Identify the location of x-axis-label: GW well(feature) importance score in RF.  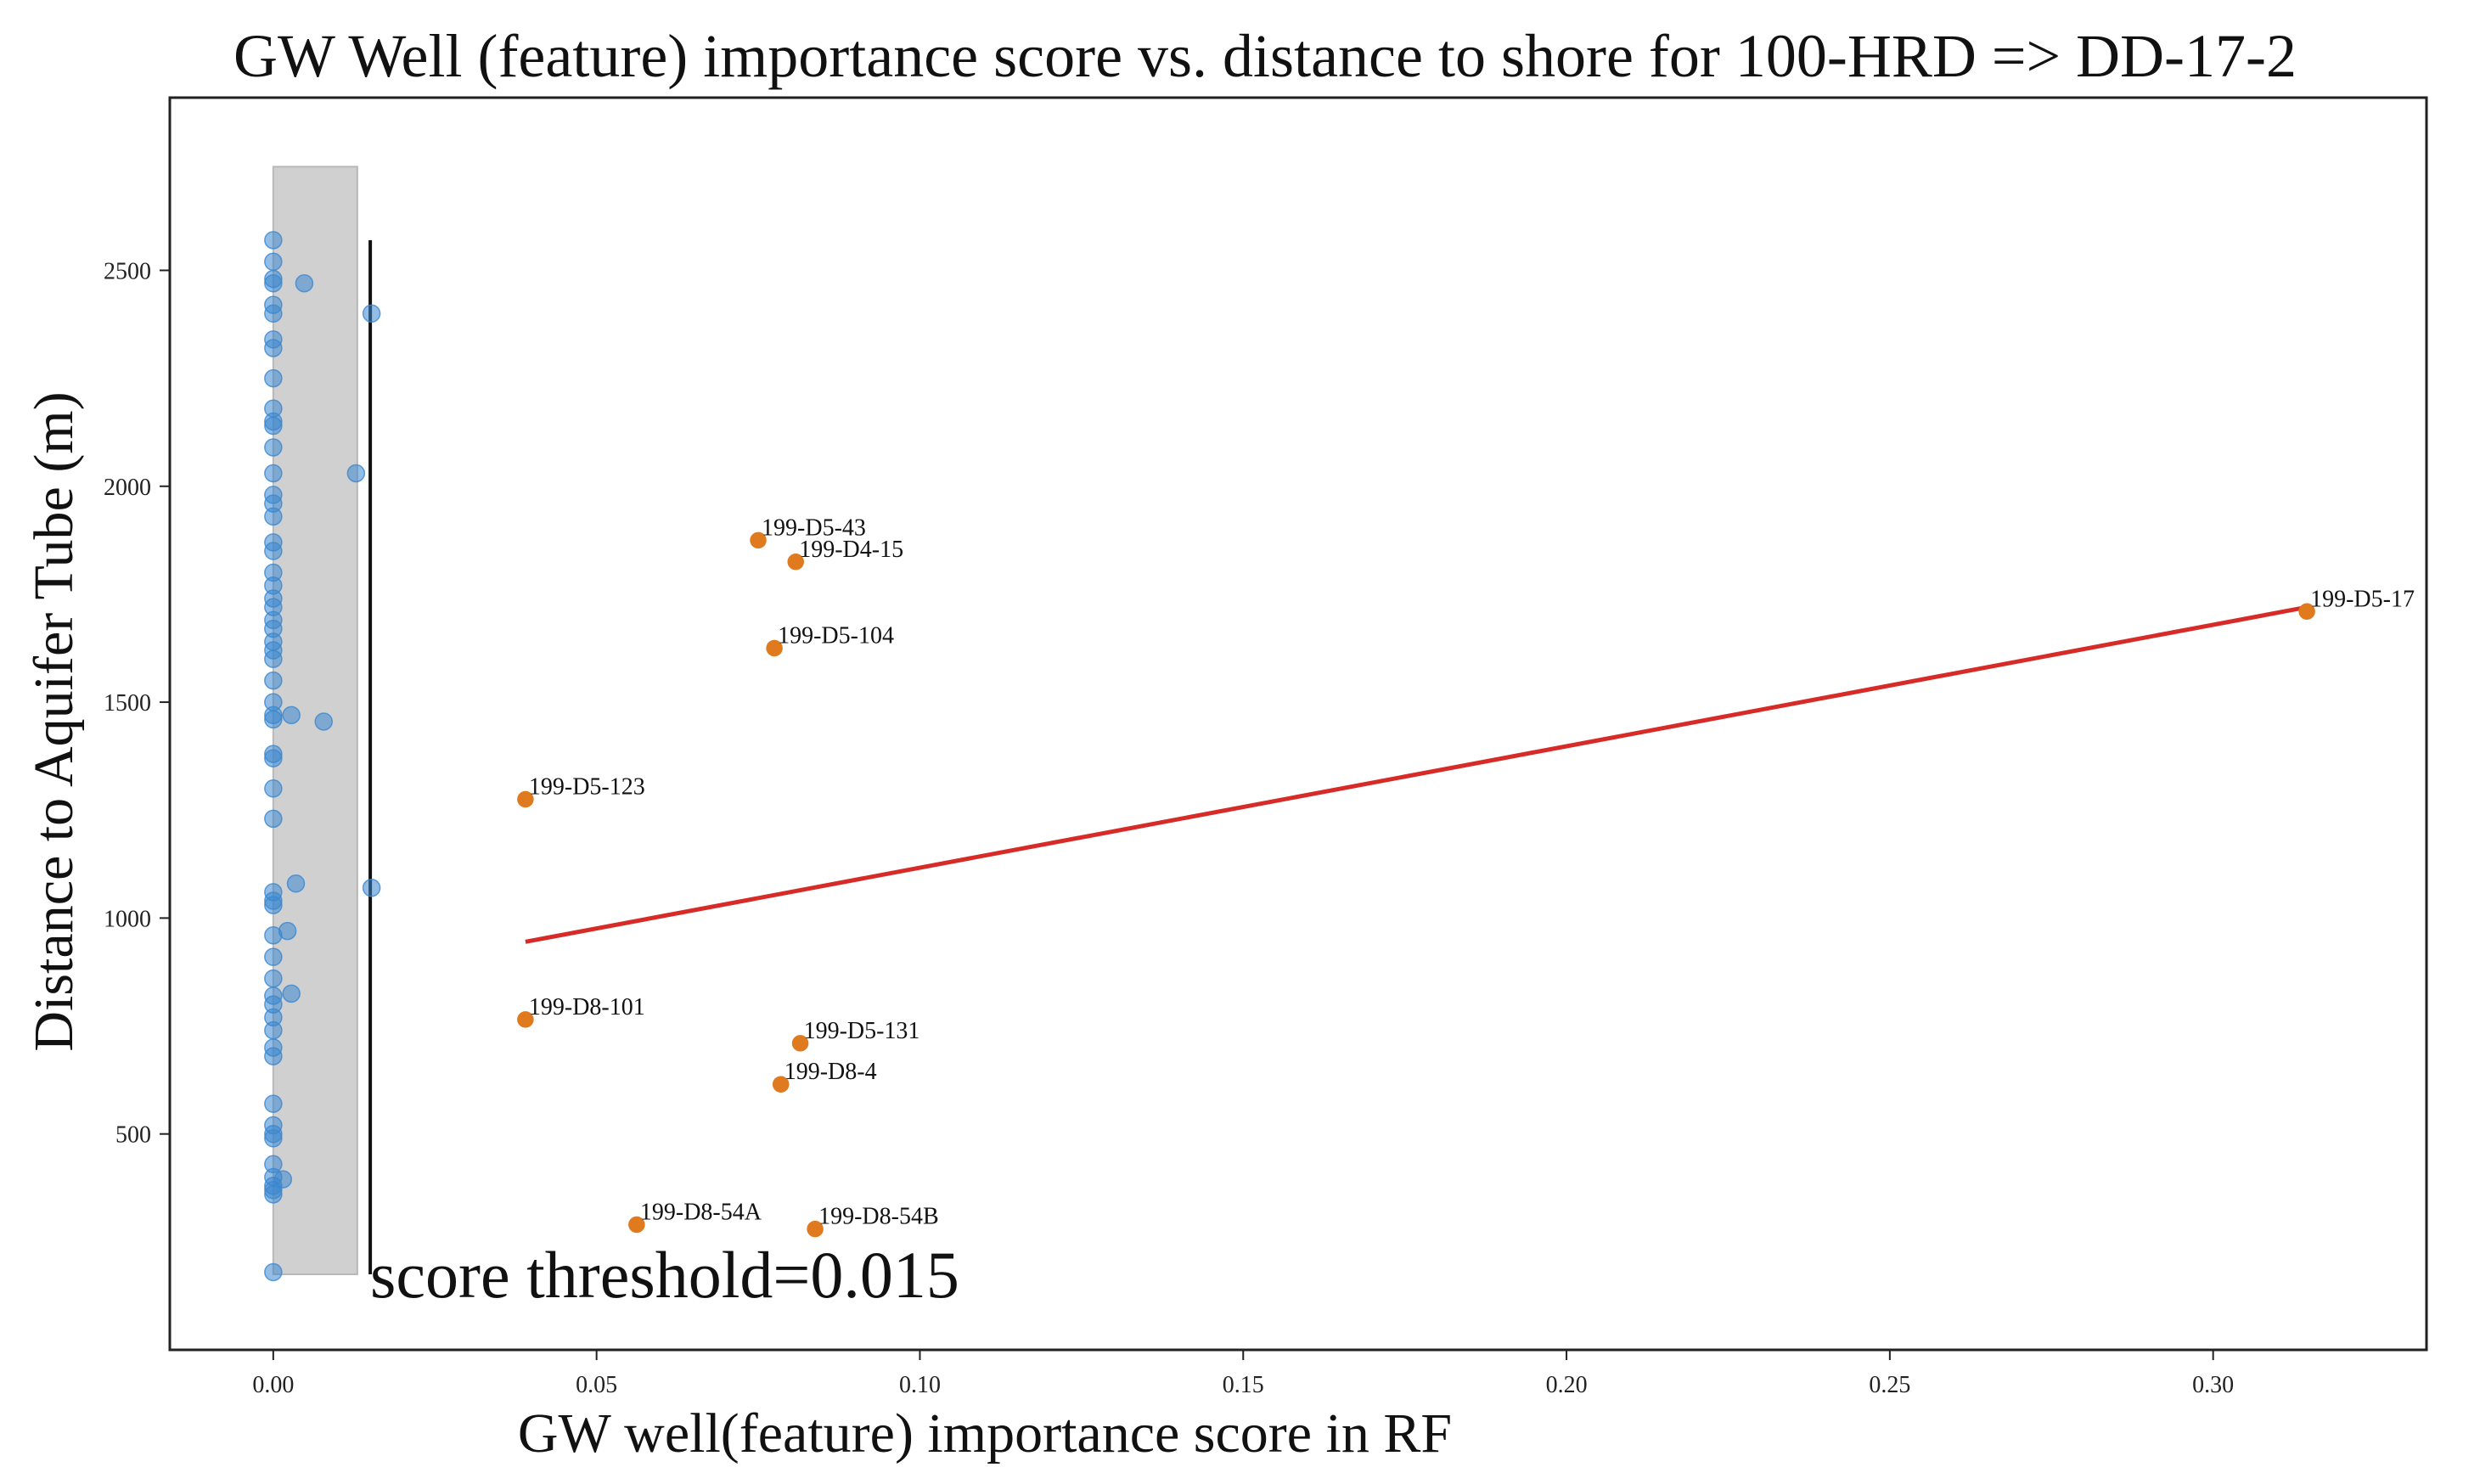
(985, 1433).